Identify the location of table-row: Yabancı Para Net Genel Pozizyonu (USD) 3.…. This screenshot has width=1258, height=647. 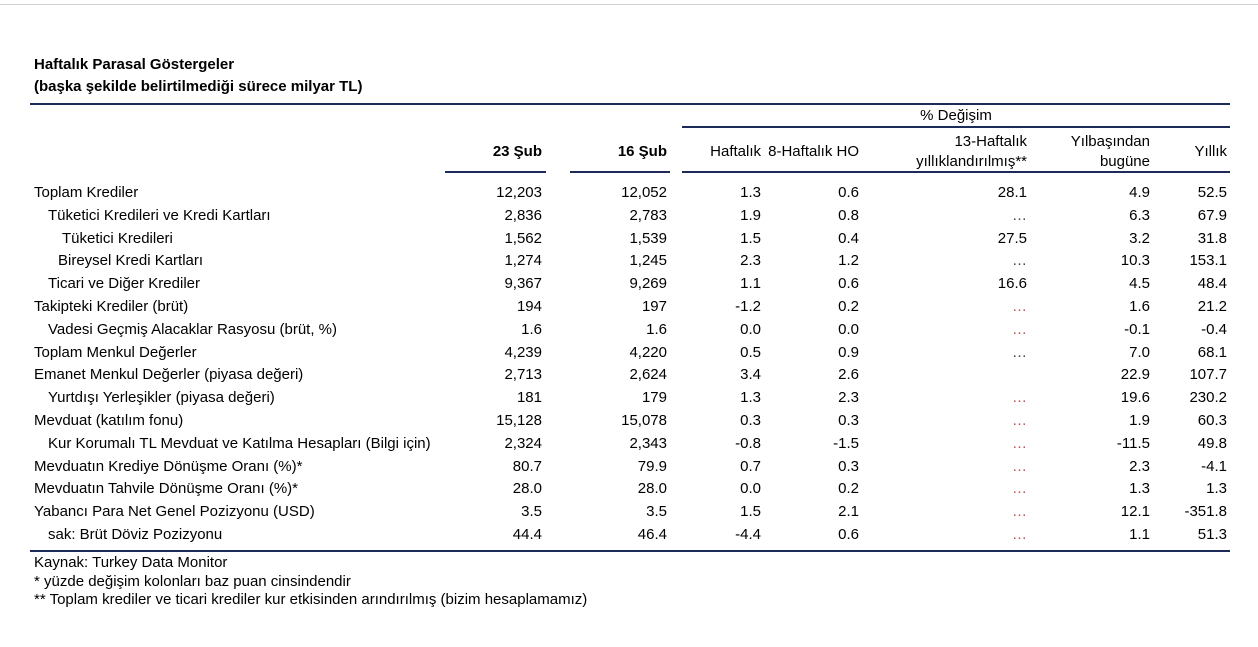
(630, 512).